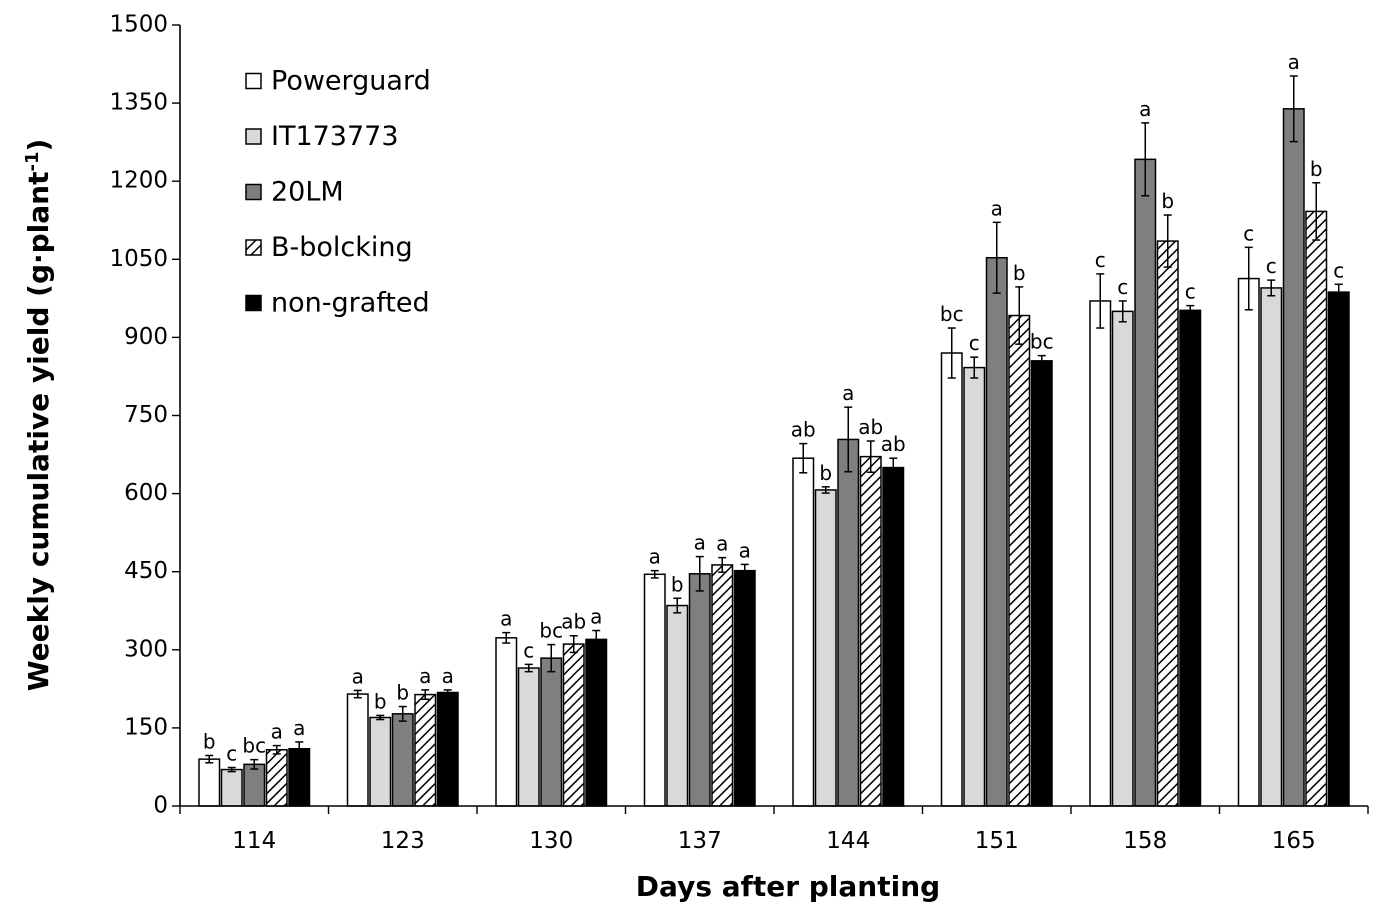 The width and height of the screenshot is (1378, 917). Describe the element at coordinates (700, 841) in the screenshot. I see `x-tick-label: 137` at that location.